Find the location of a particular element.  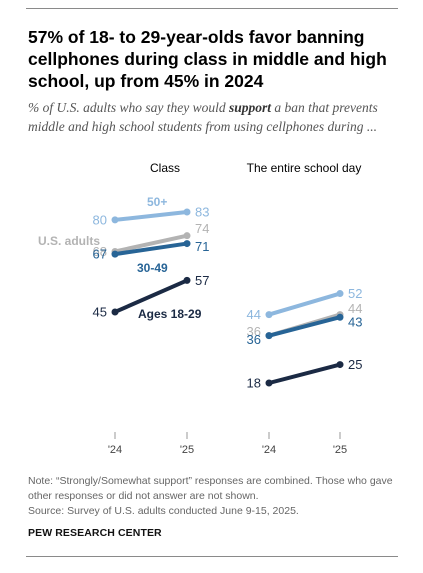

value-label-the-entire-school-day-4-start: 18 is located at coordinates (254, 383).